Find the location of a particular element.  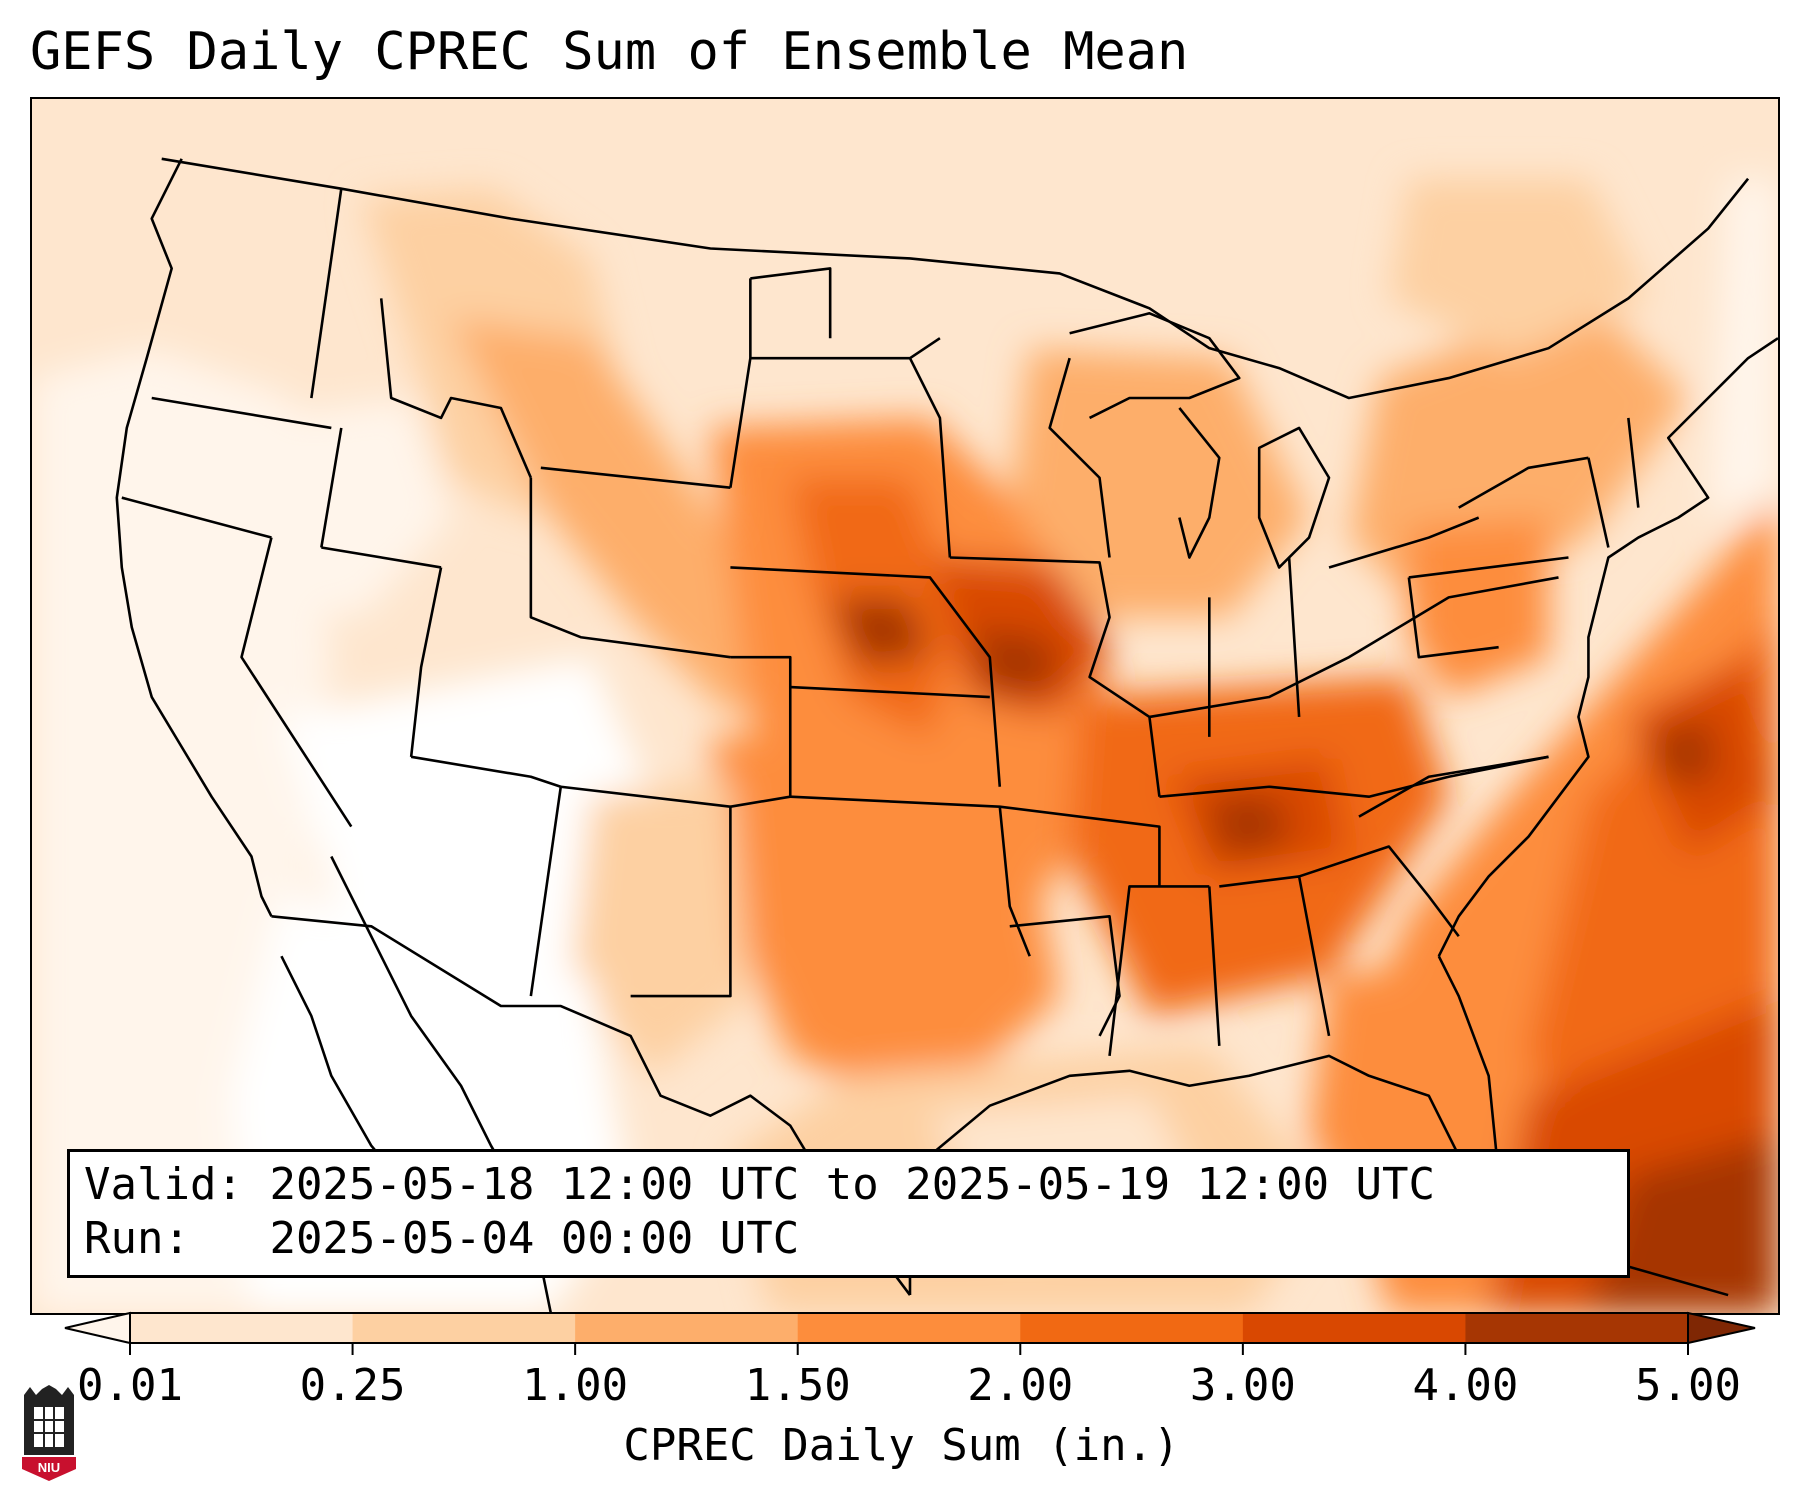

logo-text: NIU is located at coordinates (49, 1467).